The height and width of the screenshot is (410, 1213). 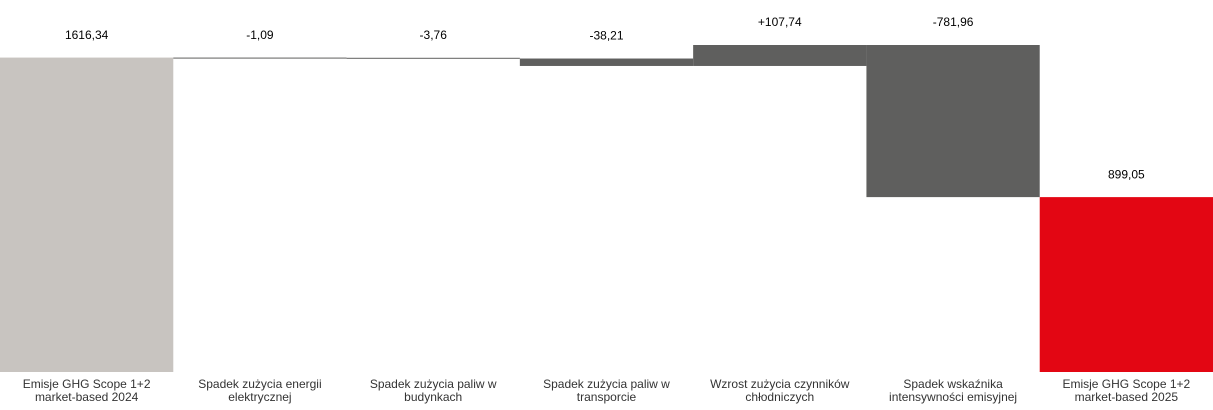 I want to click on data-label: 899,05, so click(x=1126, y=174).